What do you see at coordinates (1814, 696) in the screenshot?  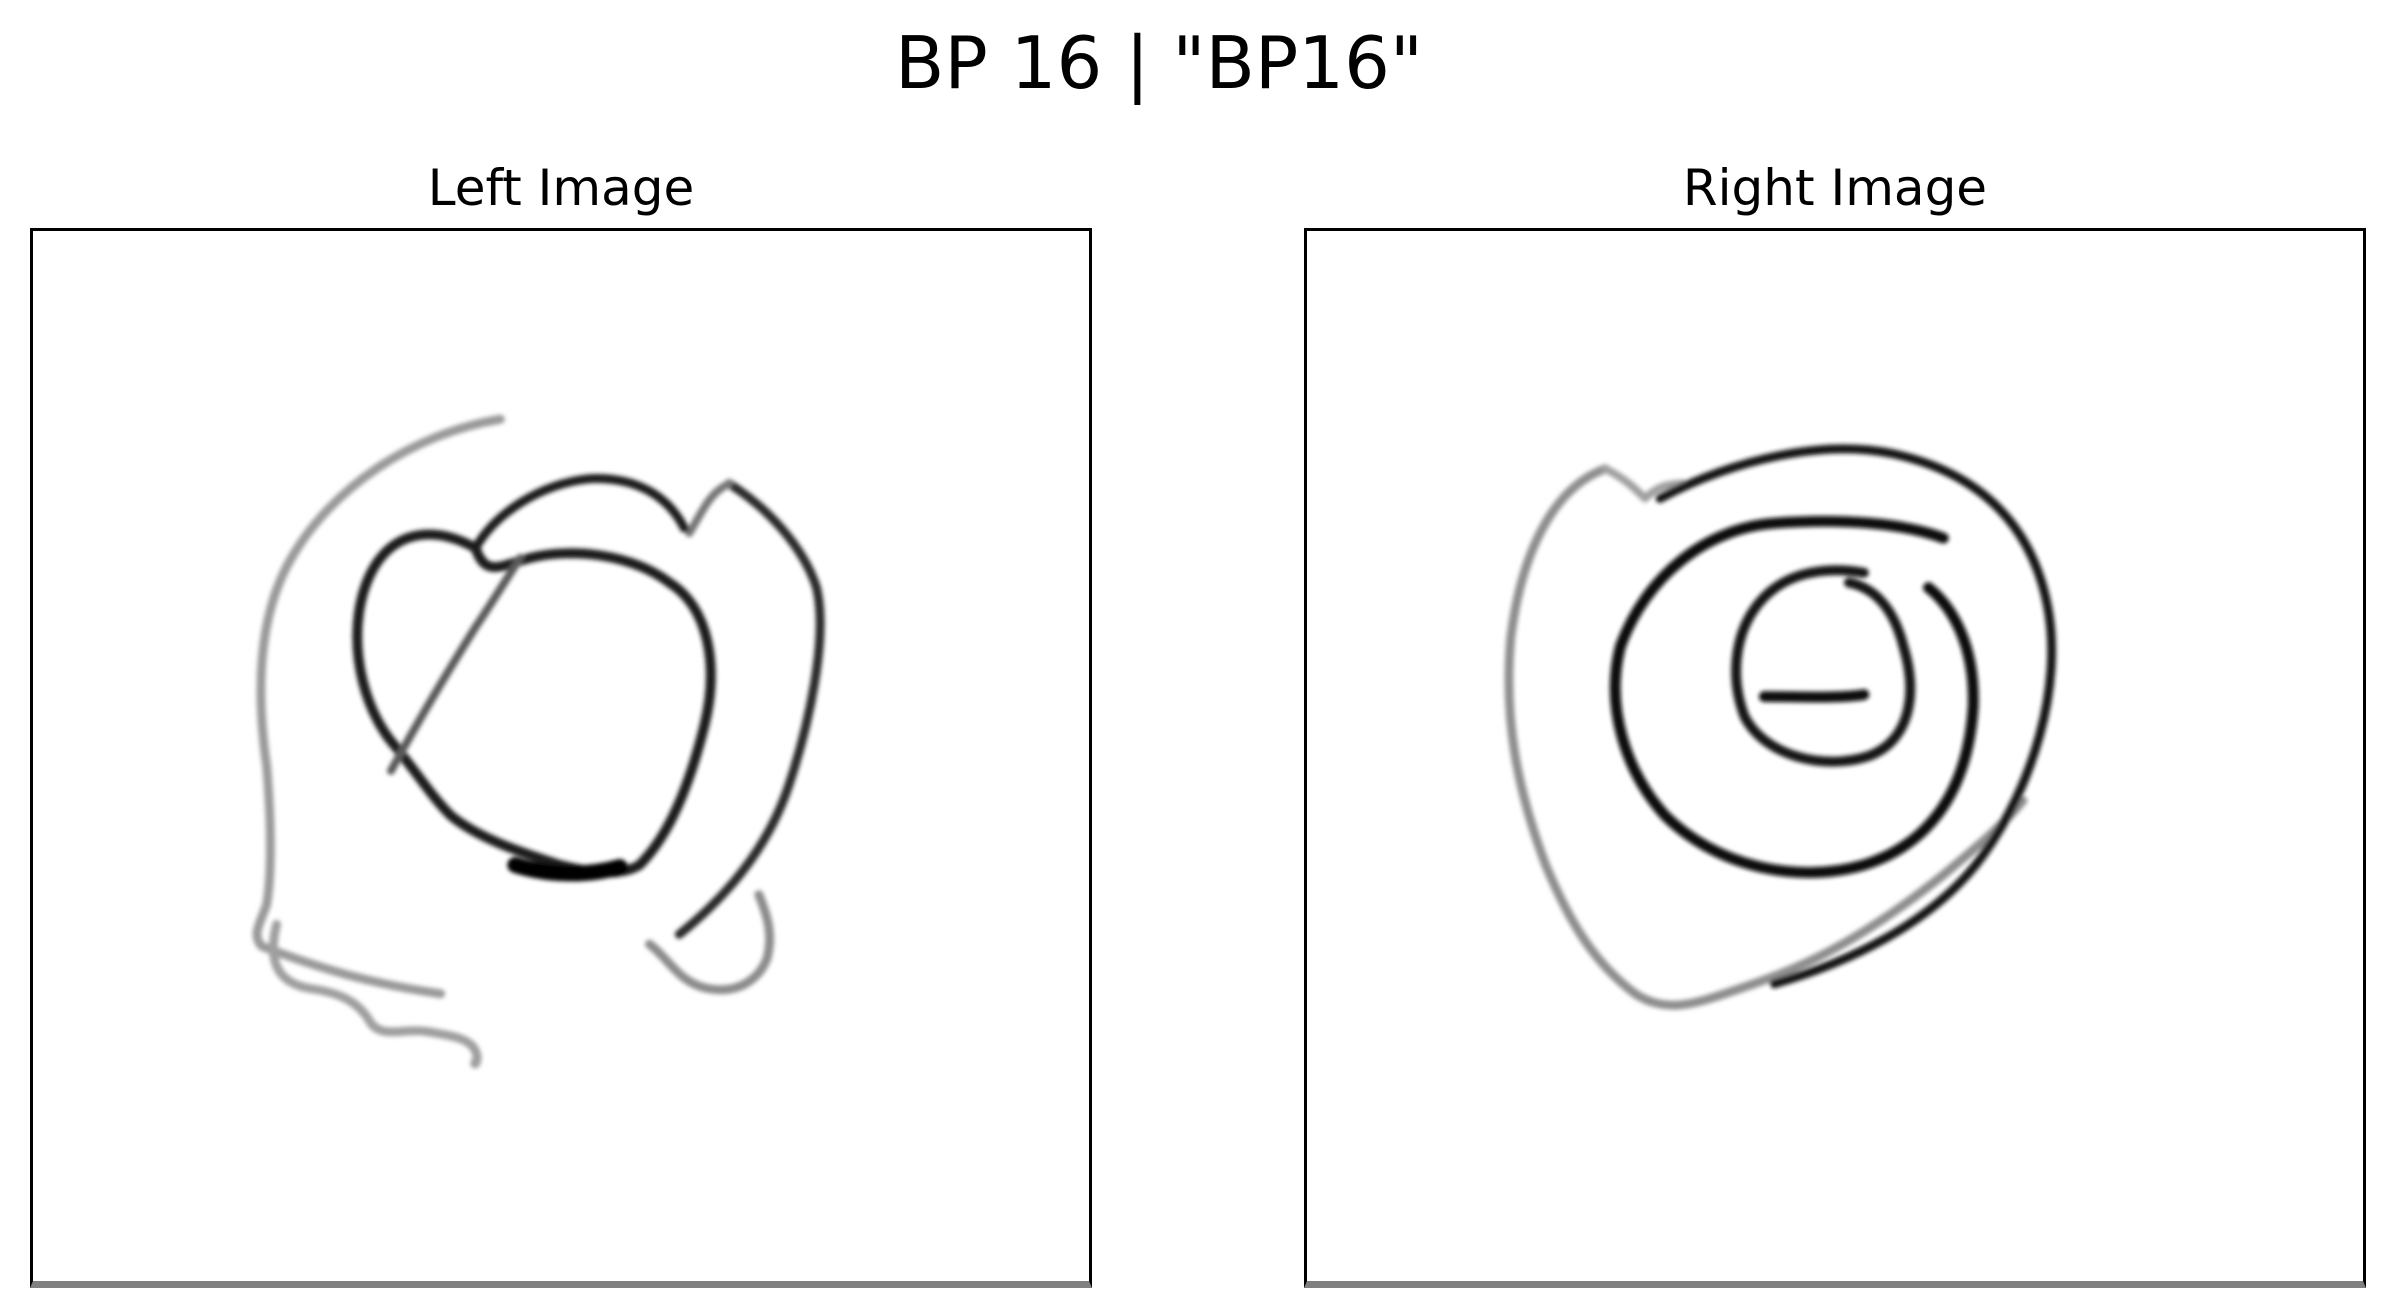 I see `right-spiral-tail` at bounding box center [1814, 696].